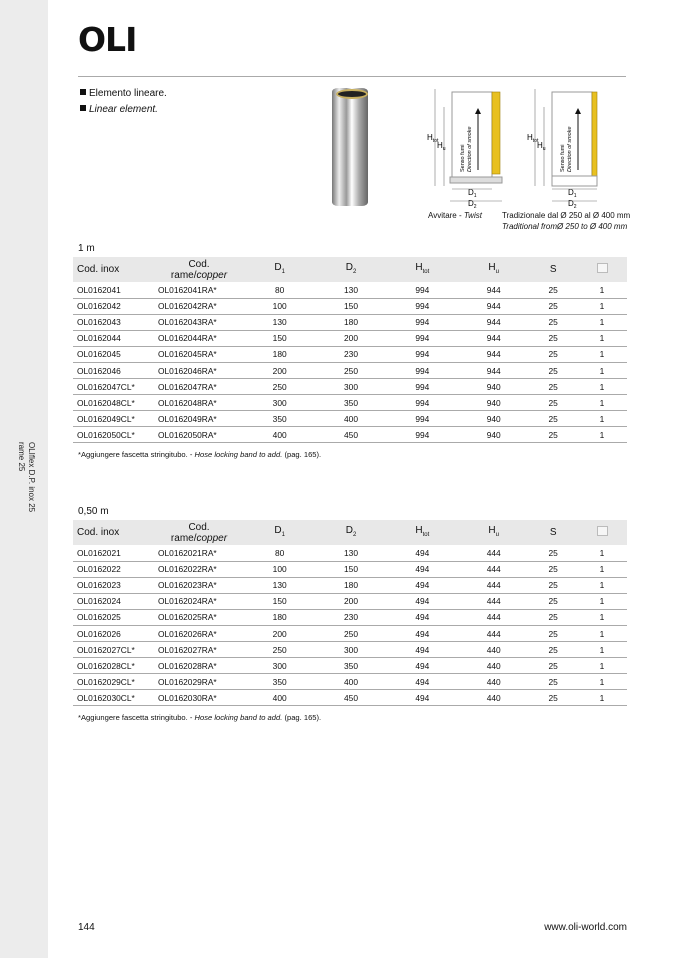  I want to click on table-row: OL0162021 OL0162021RA* 80 130 494 444 25 1, so click(350, 553).